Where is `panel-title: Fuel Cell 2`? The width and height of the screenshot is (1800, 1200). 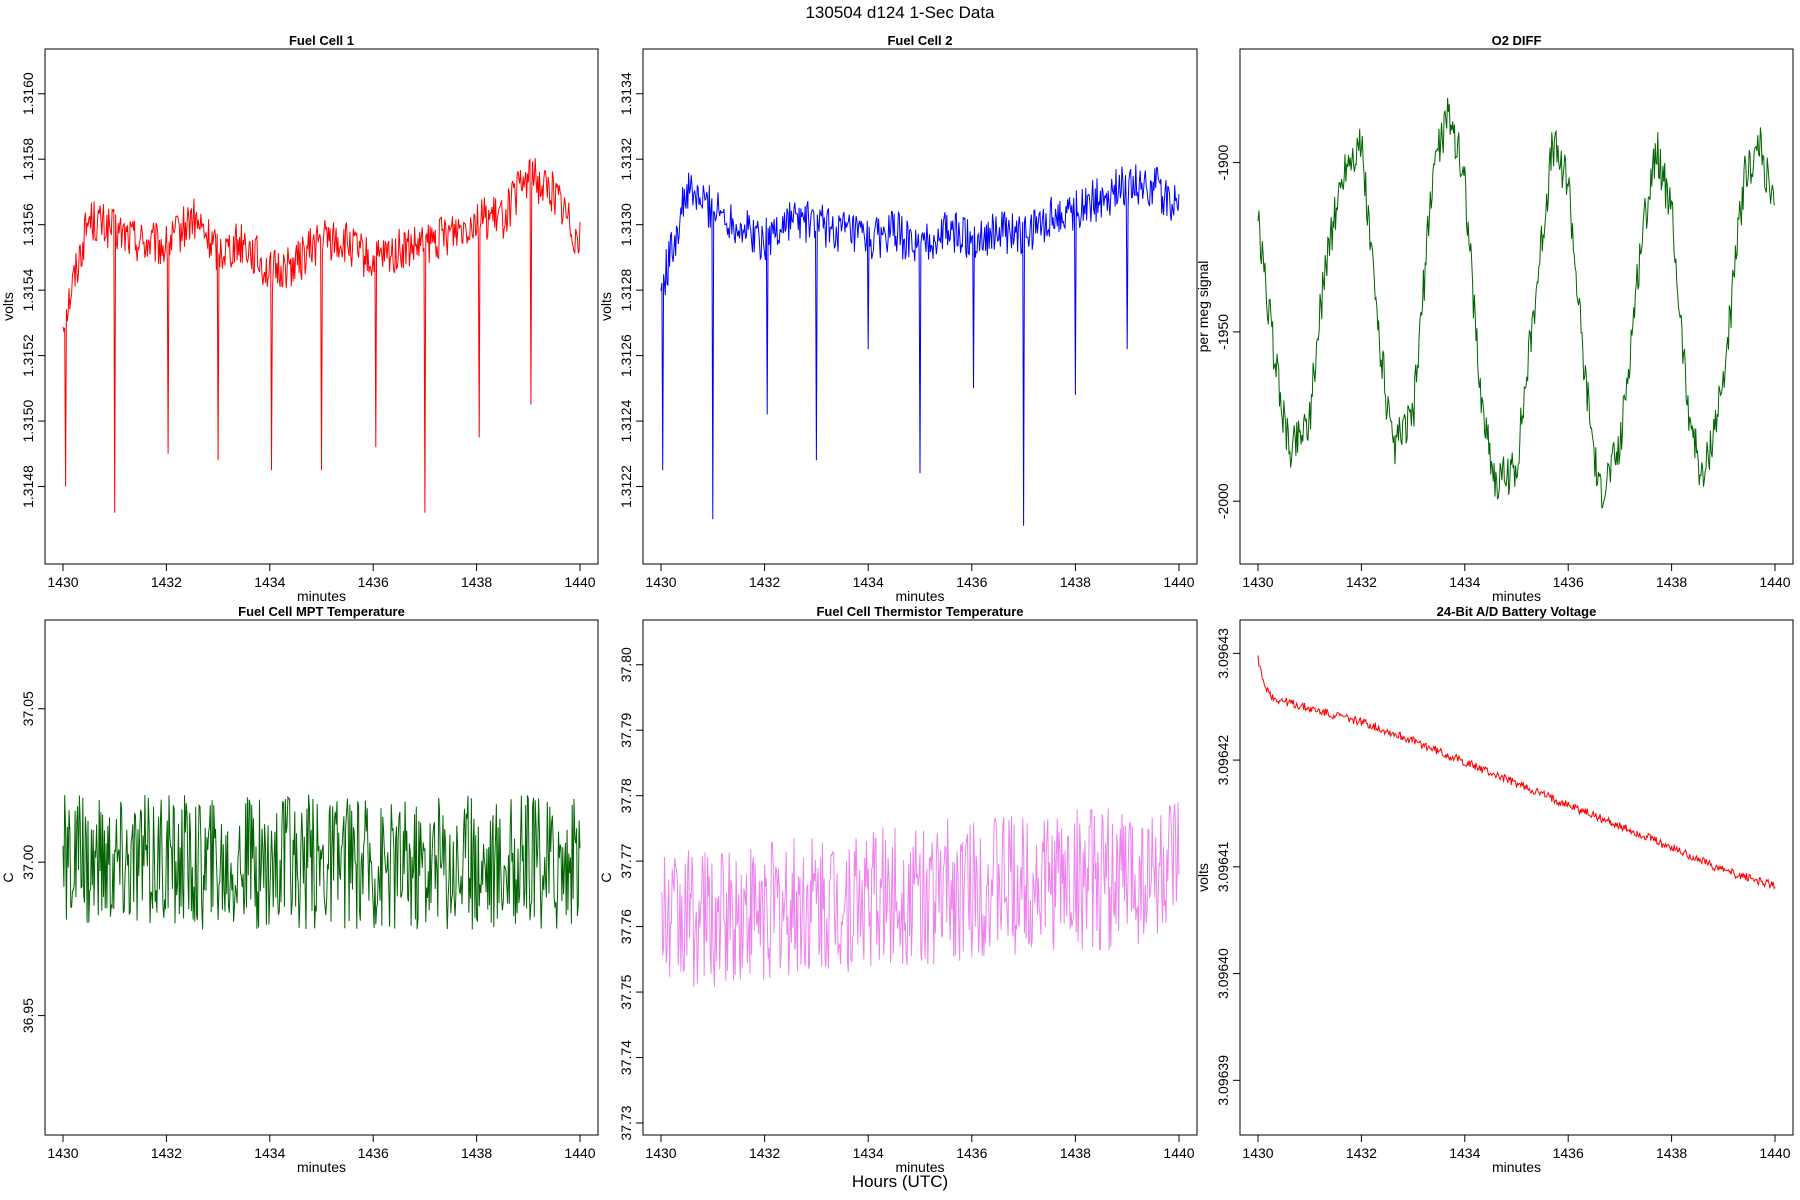
panel-title: Fuel Cell 2 is located at coordinates (919, 40).